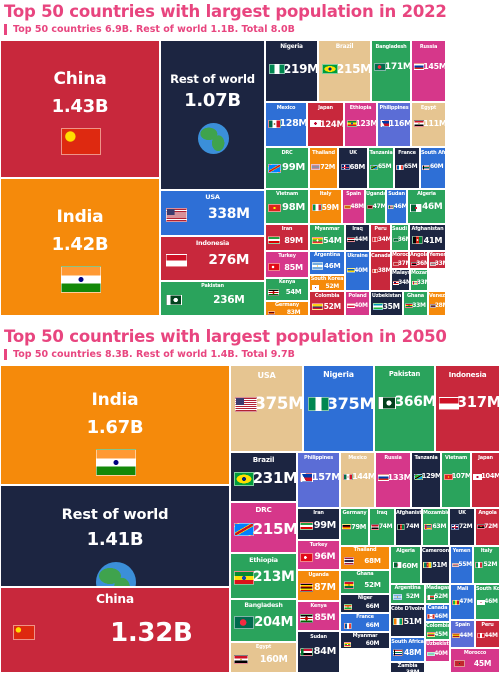  What do you see at coordinates (116, 462) in the screenshot?
I see `flag-india-icon` at bounding box center [116, 462].